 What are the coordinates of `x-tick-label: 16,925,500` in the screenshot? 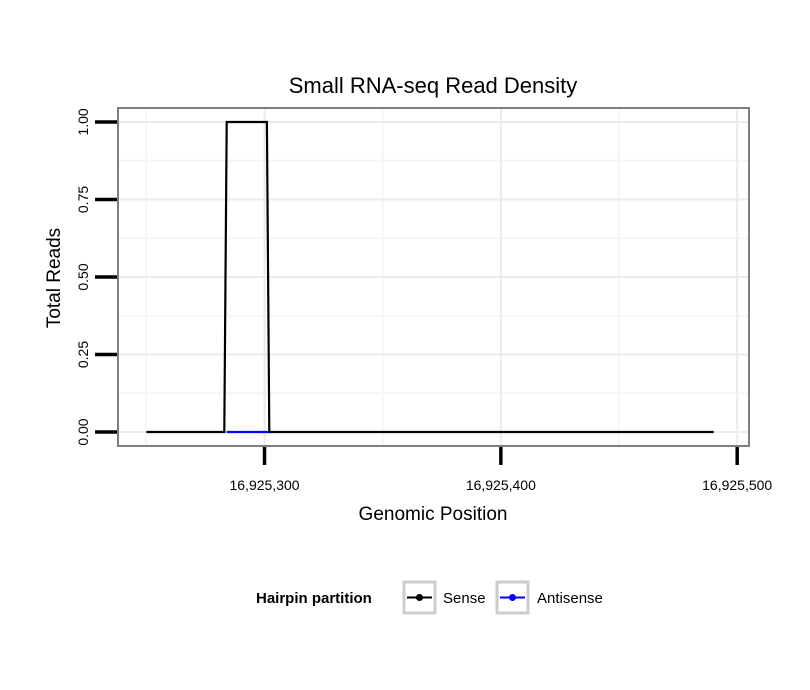 It's located at (737, 485).